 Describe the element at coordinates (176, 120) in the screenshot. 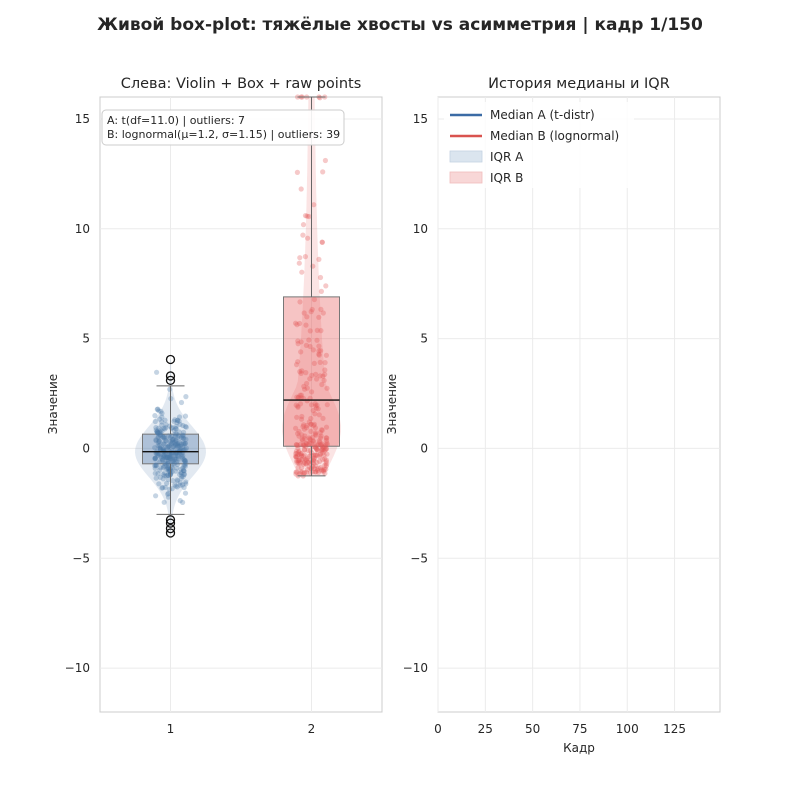

I see `annotation-line-a: A: t(df=11.0) | outliers: 7` at that location.